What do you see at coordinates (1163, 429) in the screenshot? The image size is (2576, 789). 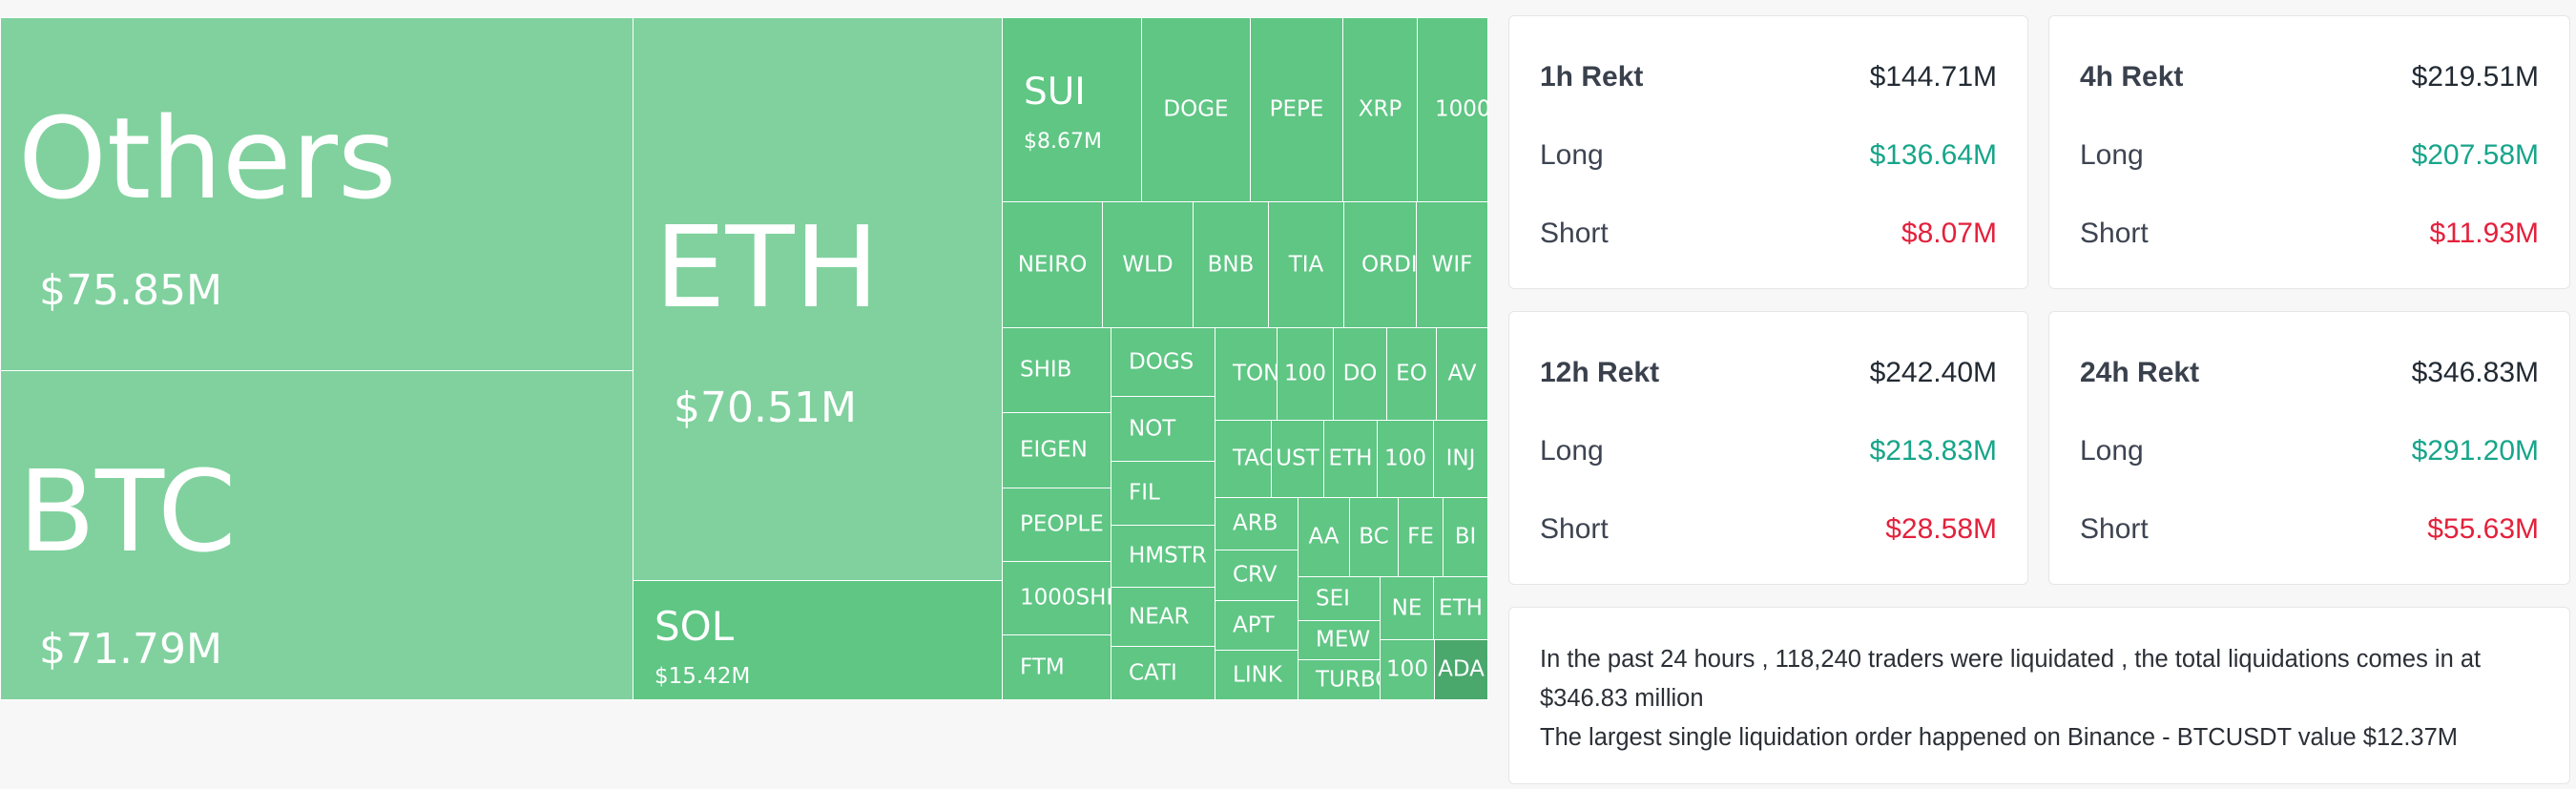 I see `tile-not: NOT` at bounding box center [1163, 429].